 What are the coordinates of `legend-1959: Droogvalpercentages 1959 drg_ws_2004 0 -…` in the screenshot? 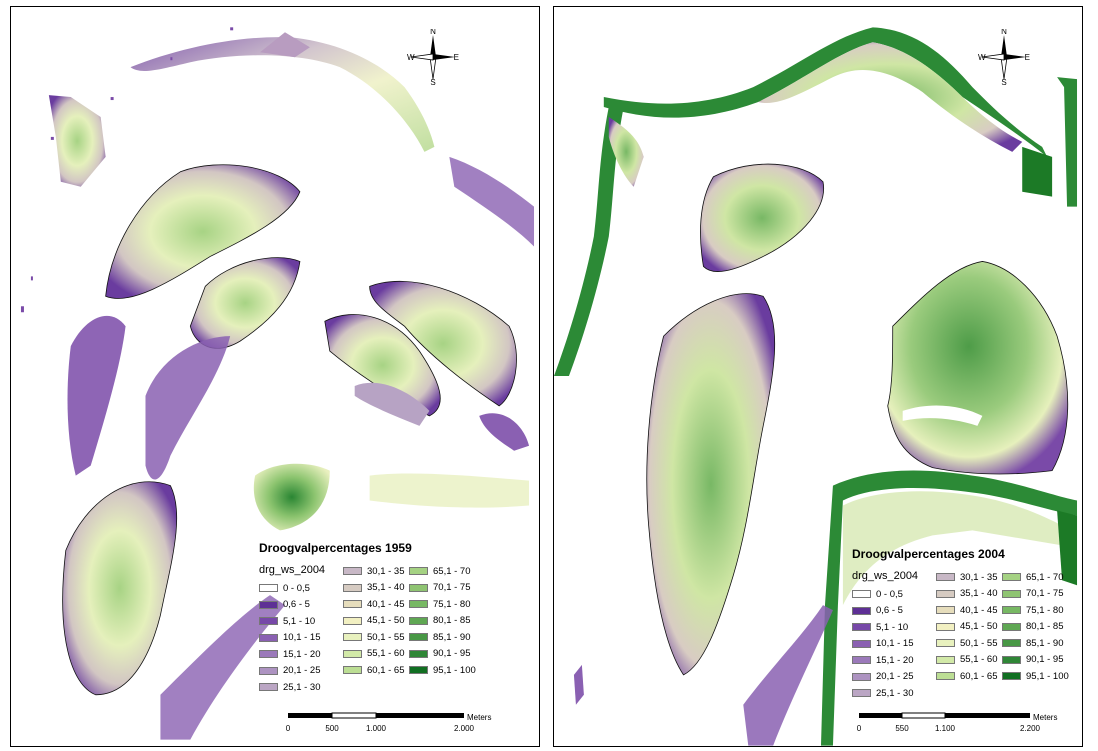 It's located at (394, 618).